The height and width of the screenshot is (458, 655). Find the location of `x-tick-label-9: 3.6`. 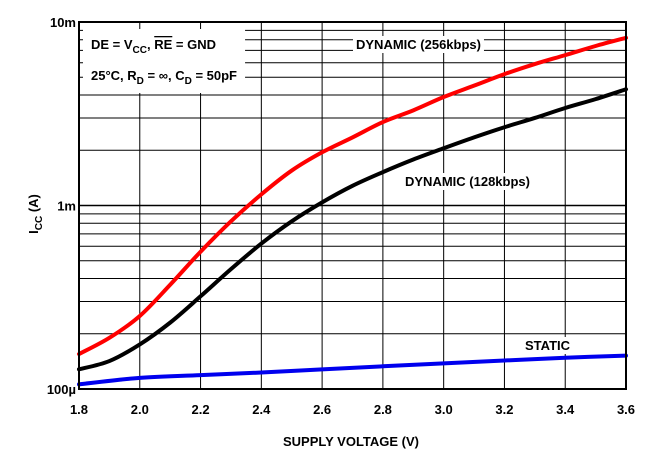

x-tick-label-9: 3.6 is located at coordinates (626, 409).